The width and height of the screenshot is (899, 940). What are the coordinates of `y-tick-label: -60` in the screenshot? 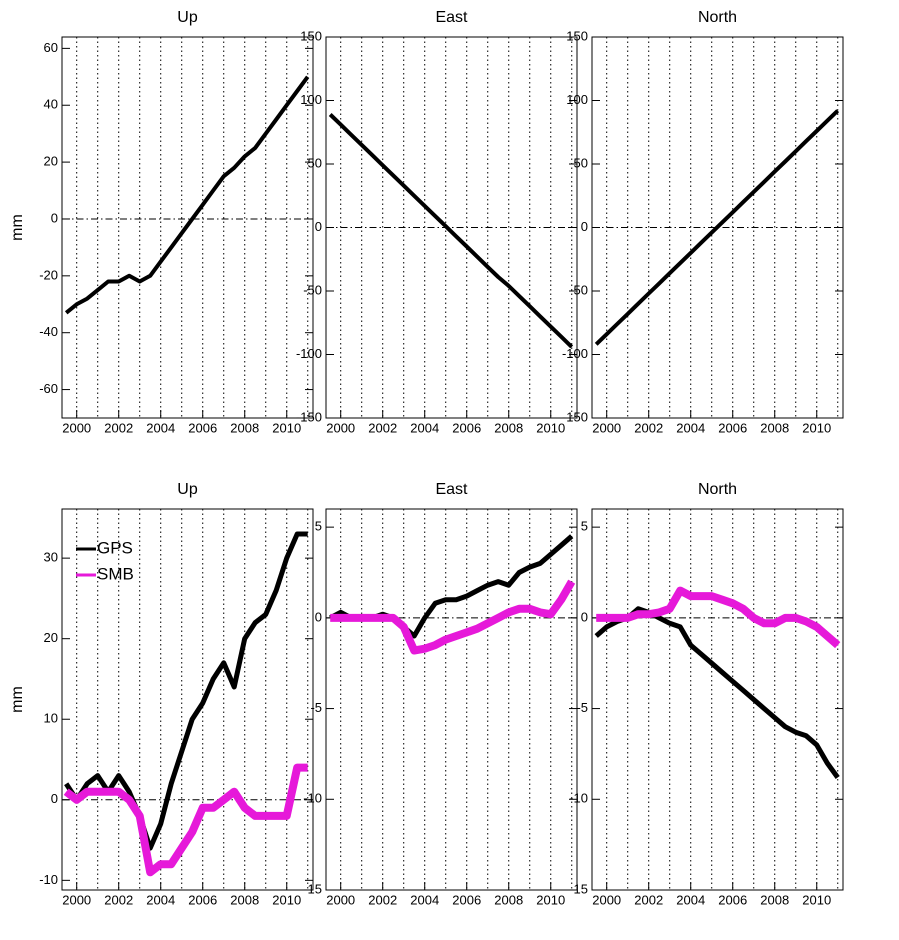 It's located at (48, 388).